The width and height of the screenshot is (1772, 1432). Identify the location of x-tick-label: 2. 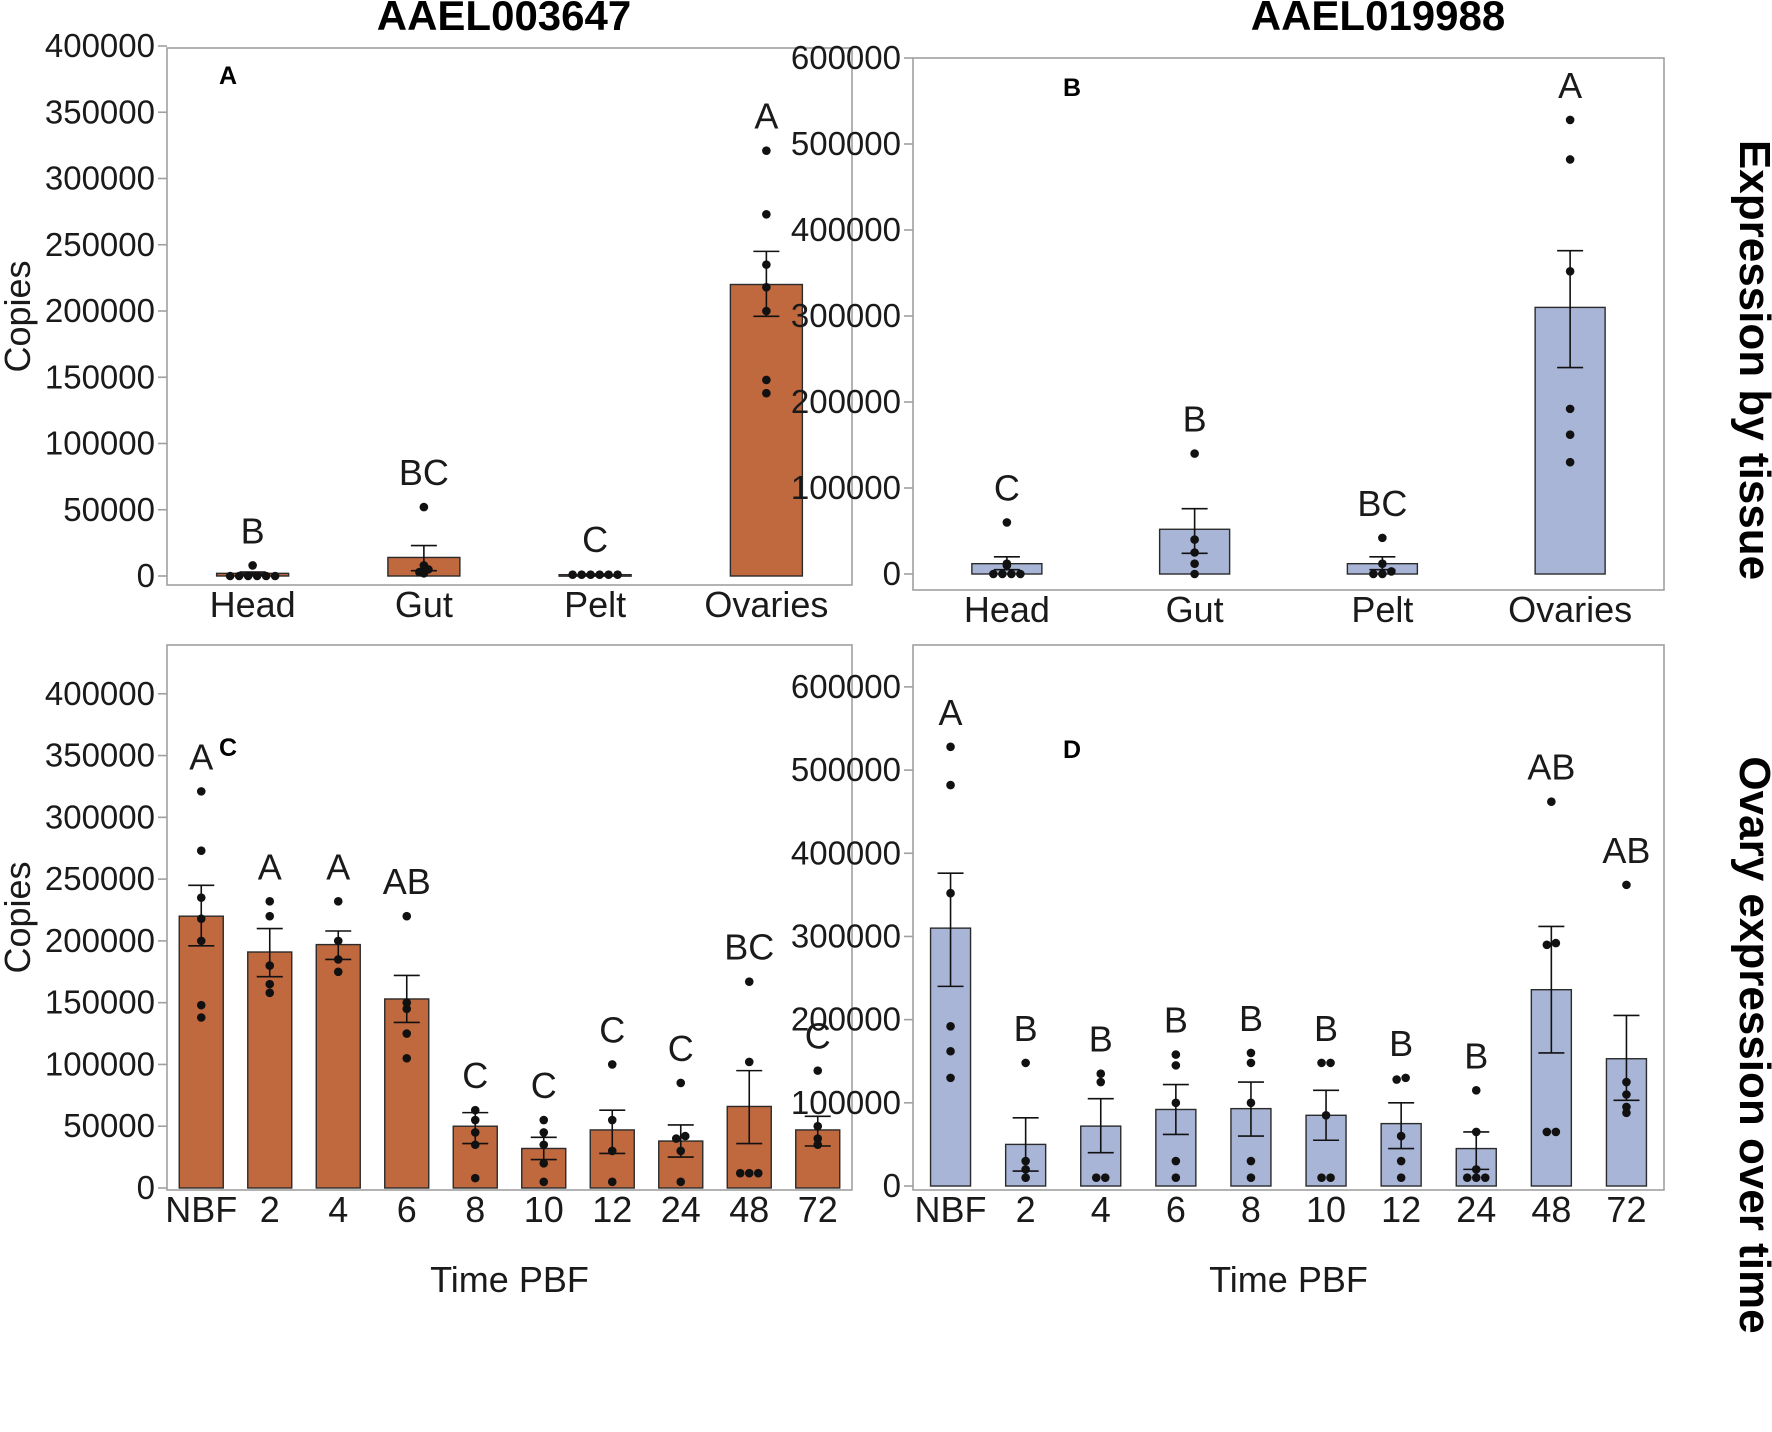
(270, 1209).